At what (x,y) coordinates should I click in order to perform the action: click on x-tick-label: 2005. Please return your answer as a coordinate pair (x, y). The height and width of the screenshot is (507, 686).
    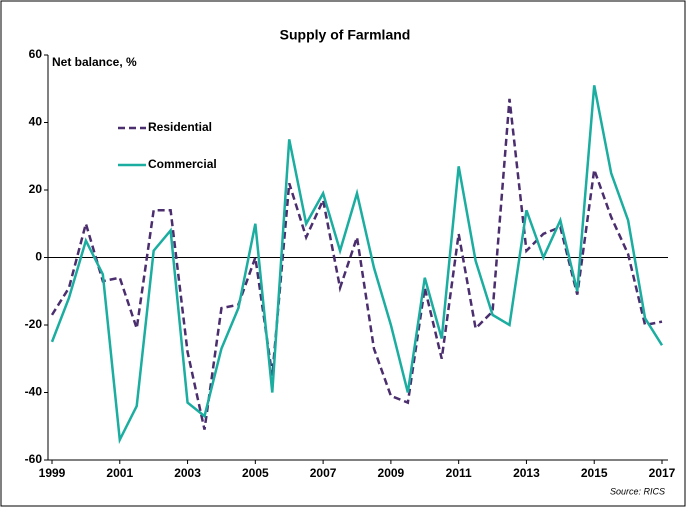
    Looking at the image, I should click on (255, 473).